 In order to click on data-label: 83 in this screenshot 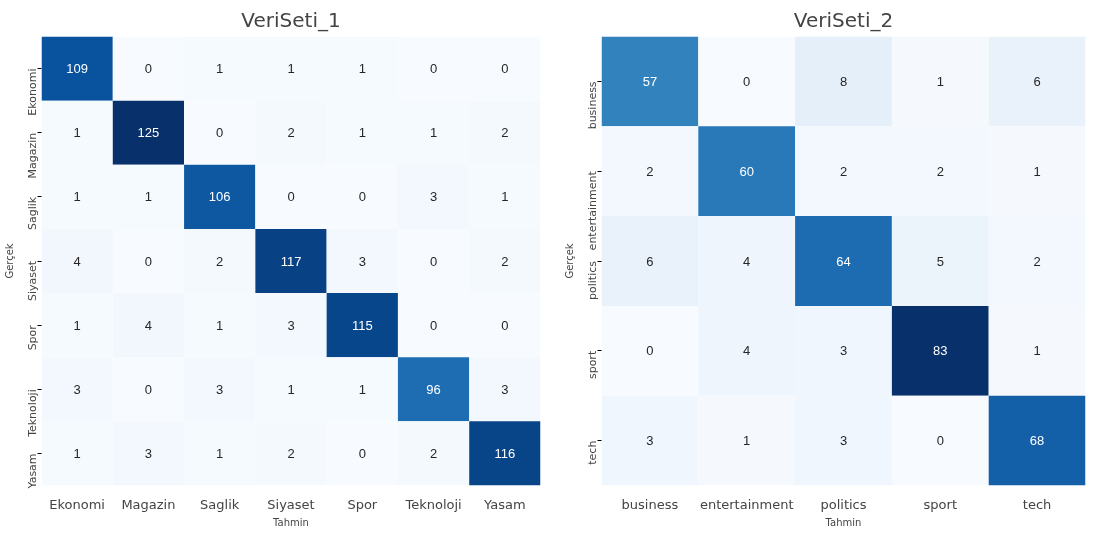, I will do `click(940, 351)`.